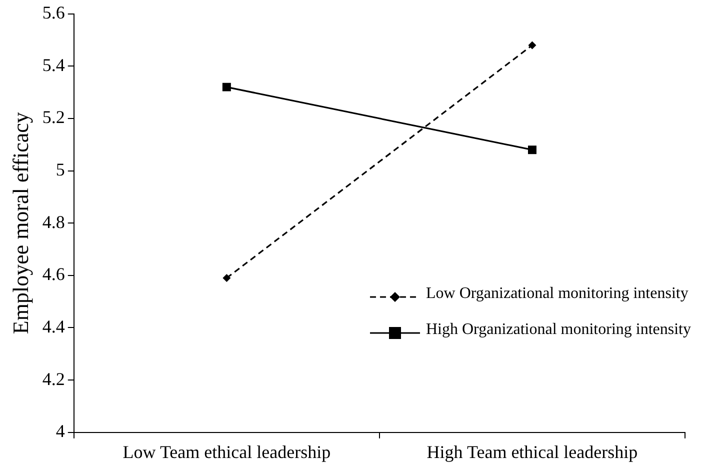  I want to click on y-axis-title: Employee moral efficacy, so click(20, 223).